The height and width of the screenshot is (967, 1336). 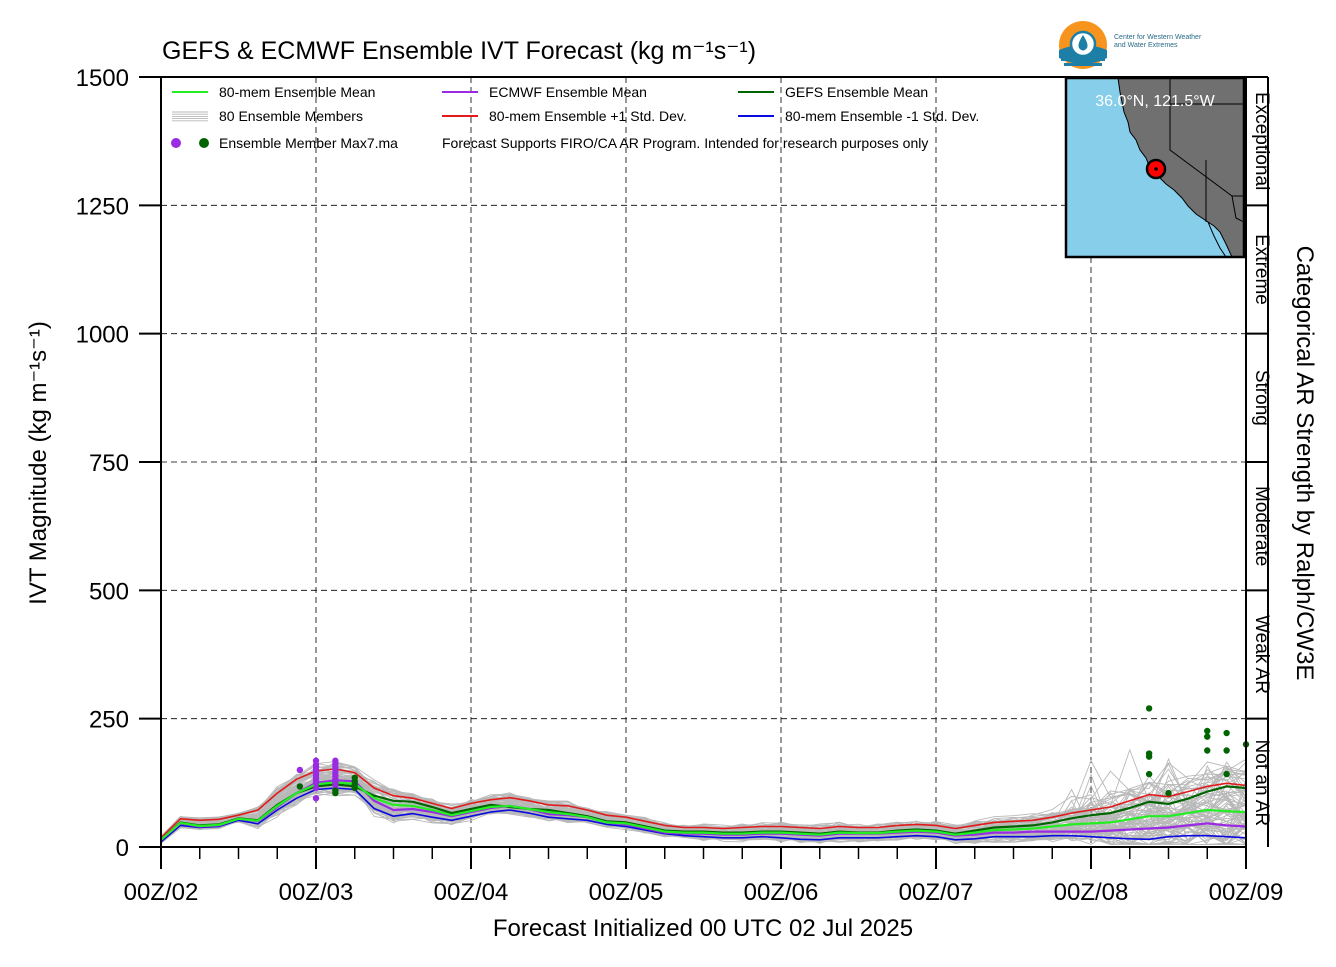 I want to click on legend-label-4: 80-mem Ensemble +1 Std. Dev., so click(x=588, y=116).